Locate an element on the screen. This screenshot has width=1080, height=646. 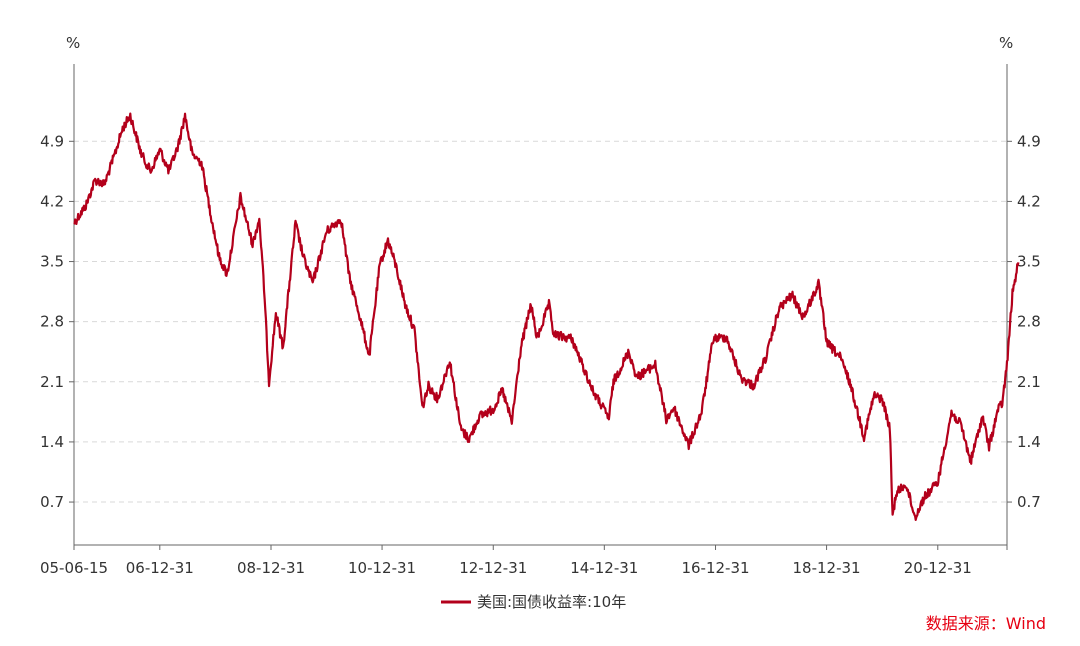
source-label: 数据来源：Wind is located at coordinates (986, 623).